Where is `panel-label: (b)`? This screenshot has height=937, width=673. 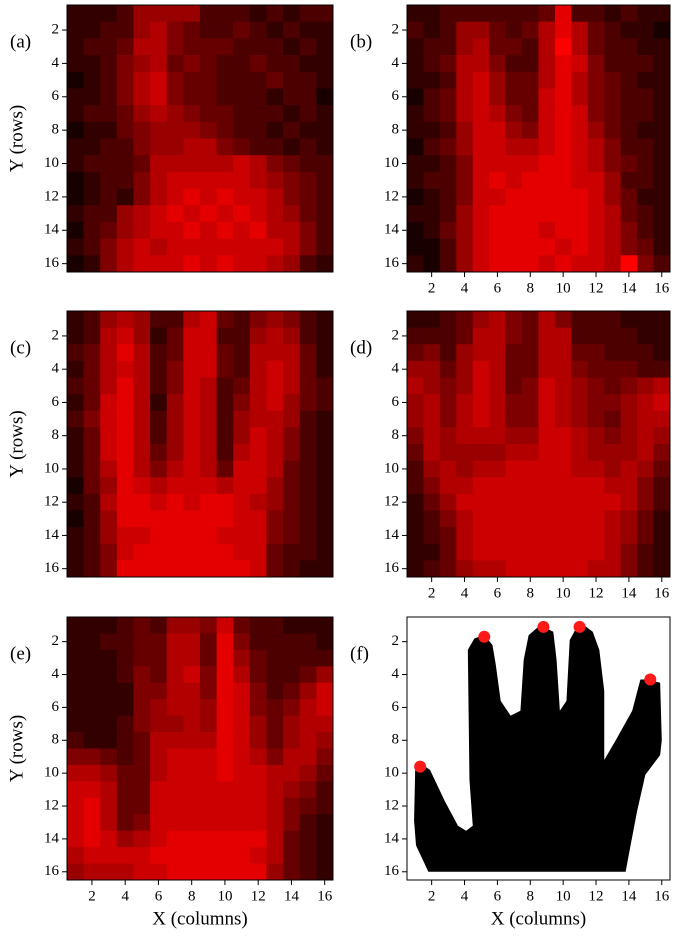
panel-label: (b) is located at coordinates (361, 41).